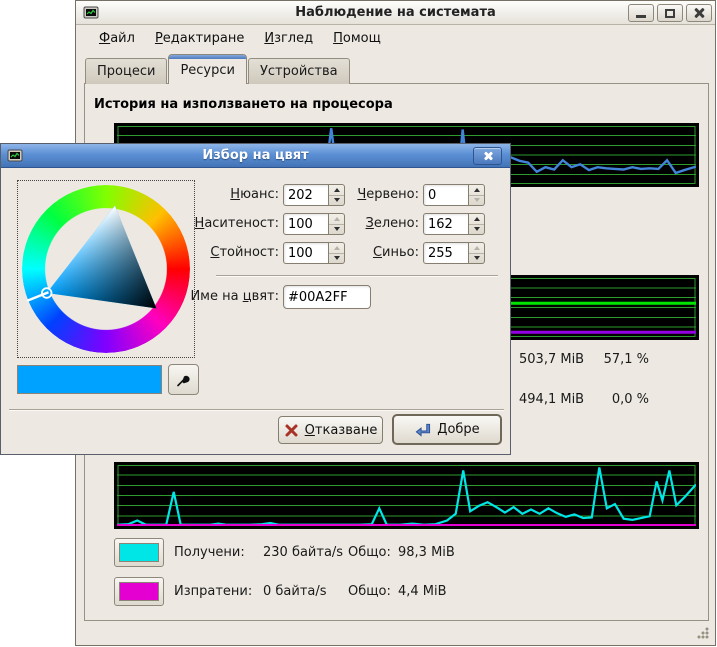 The image size is (717, 647). I want to click on blue-label: Синьо:, so click(395, 252).